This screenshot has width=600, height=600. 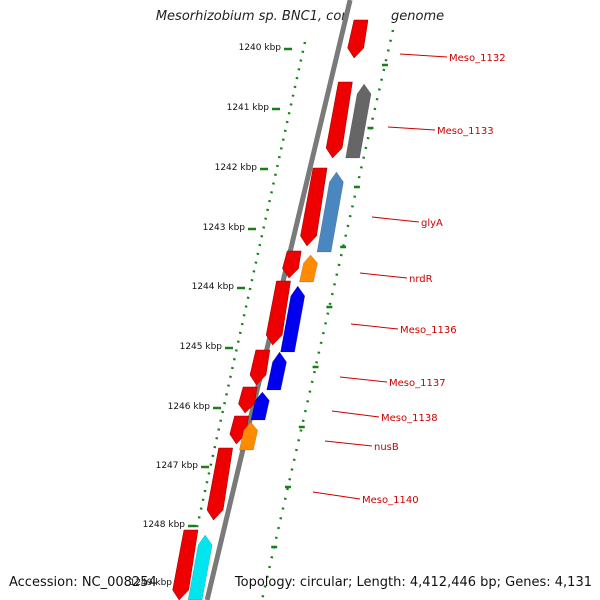 I want to click on gene-label: nusB, so click(x=386, y=447).